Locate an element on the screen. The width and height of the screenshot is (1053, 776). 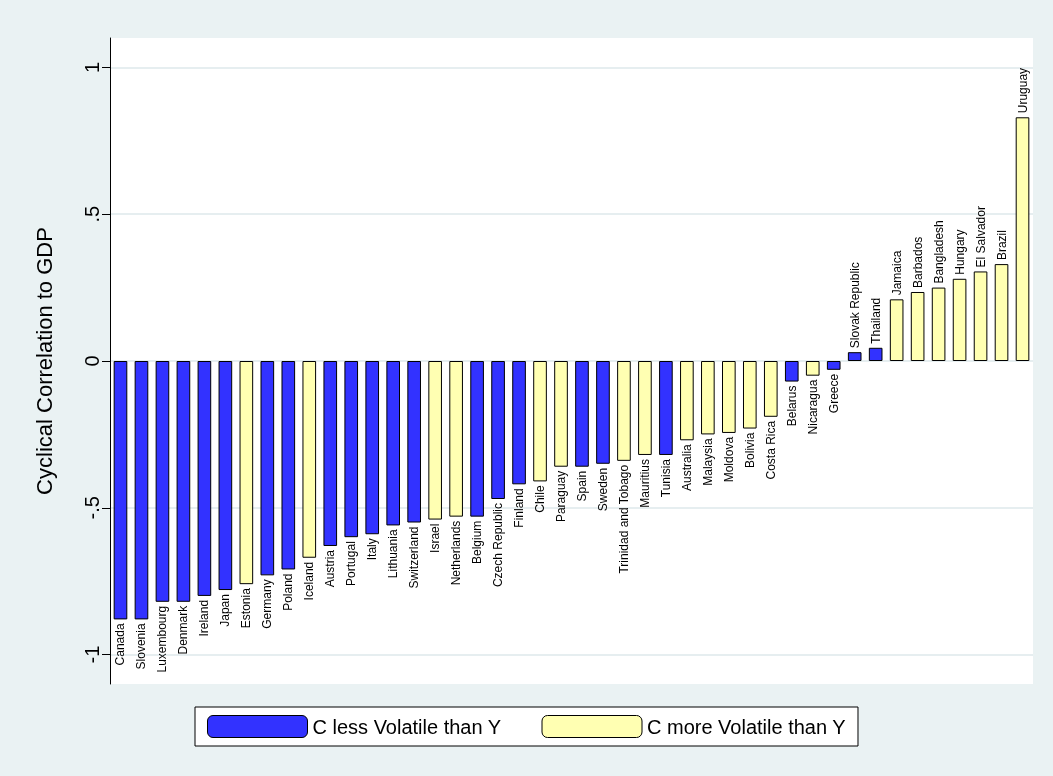
x-tick-label: Bolivia is located at coordinates (749, 450).